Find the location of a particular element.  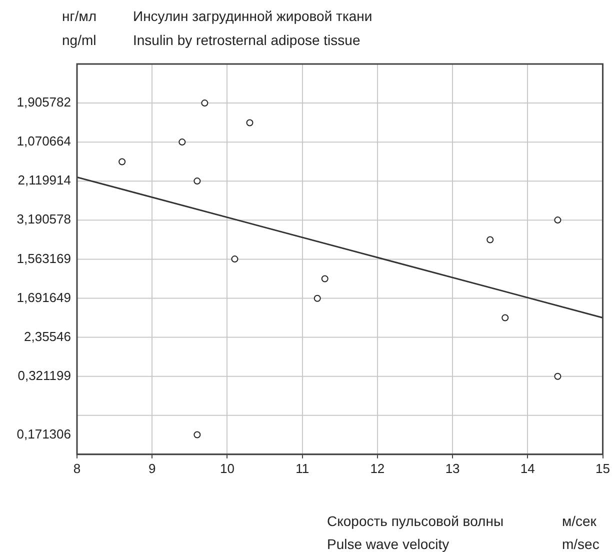

x-axis-title: Скорость пульсовой волны is located at coordinates (415, 521).